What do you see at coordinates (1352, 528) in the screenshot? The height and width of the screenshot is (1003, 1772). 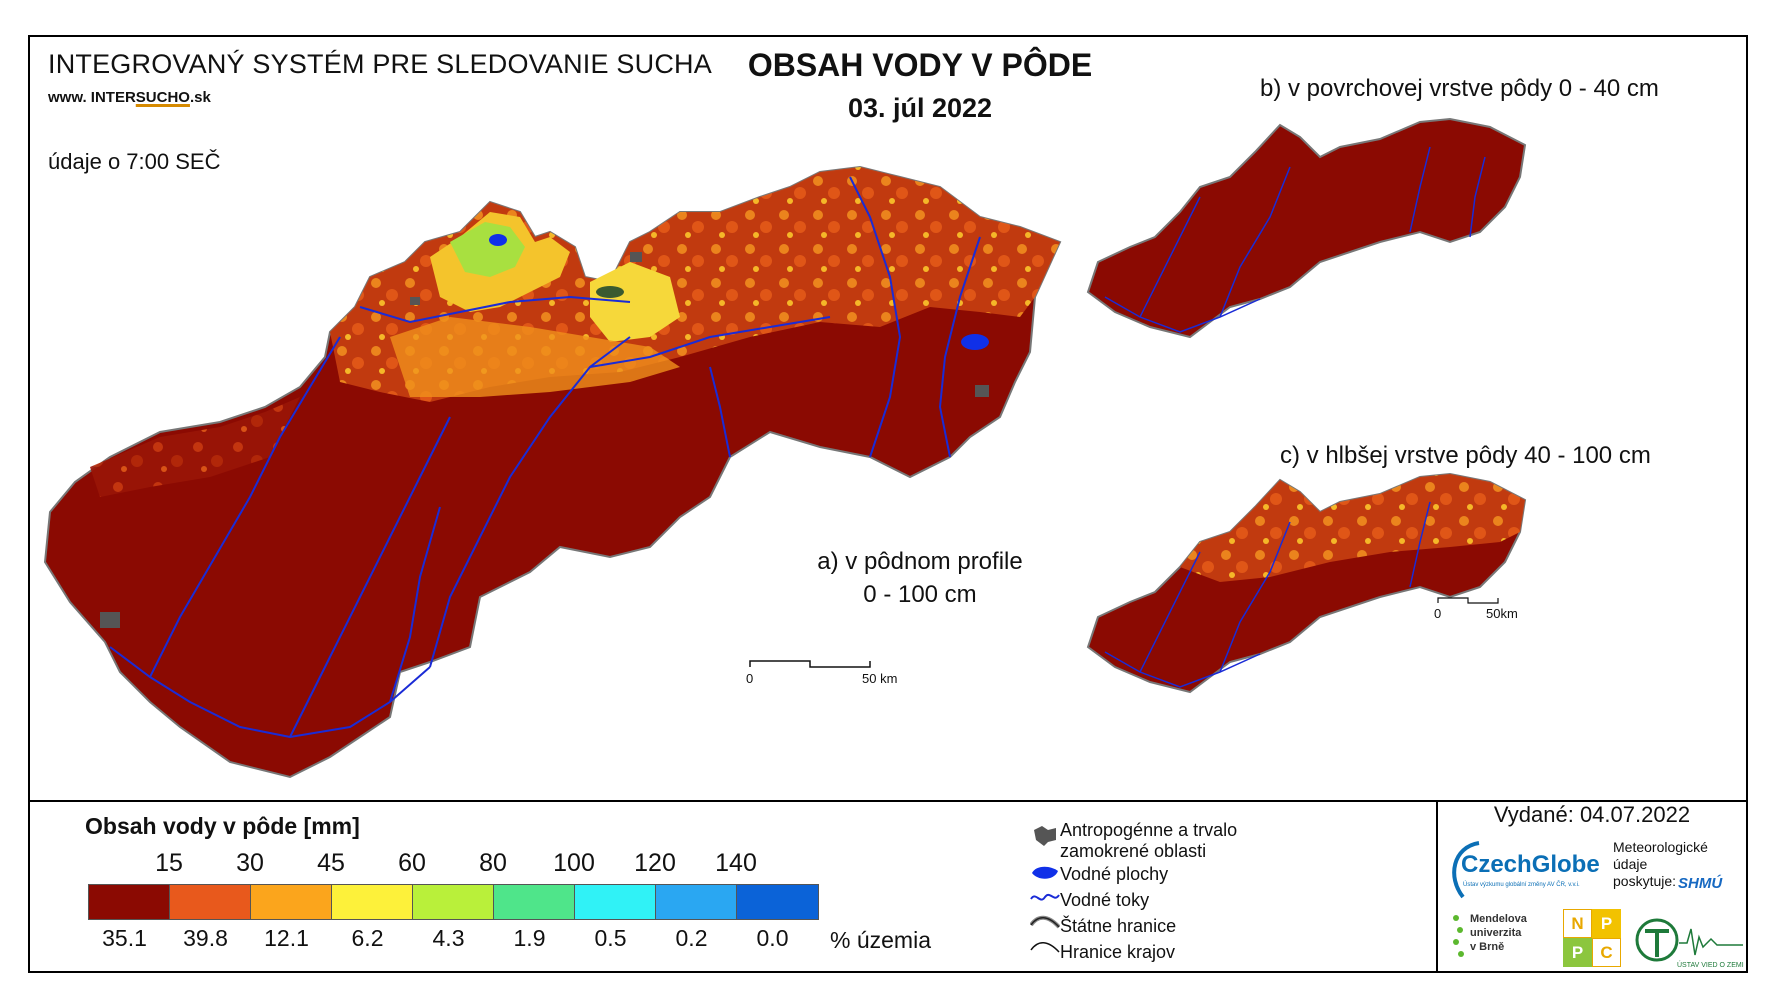 I see `deep-layer-mountain-zone` at bounding box center [1352, 528].